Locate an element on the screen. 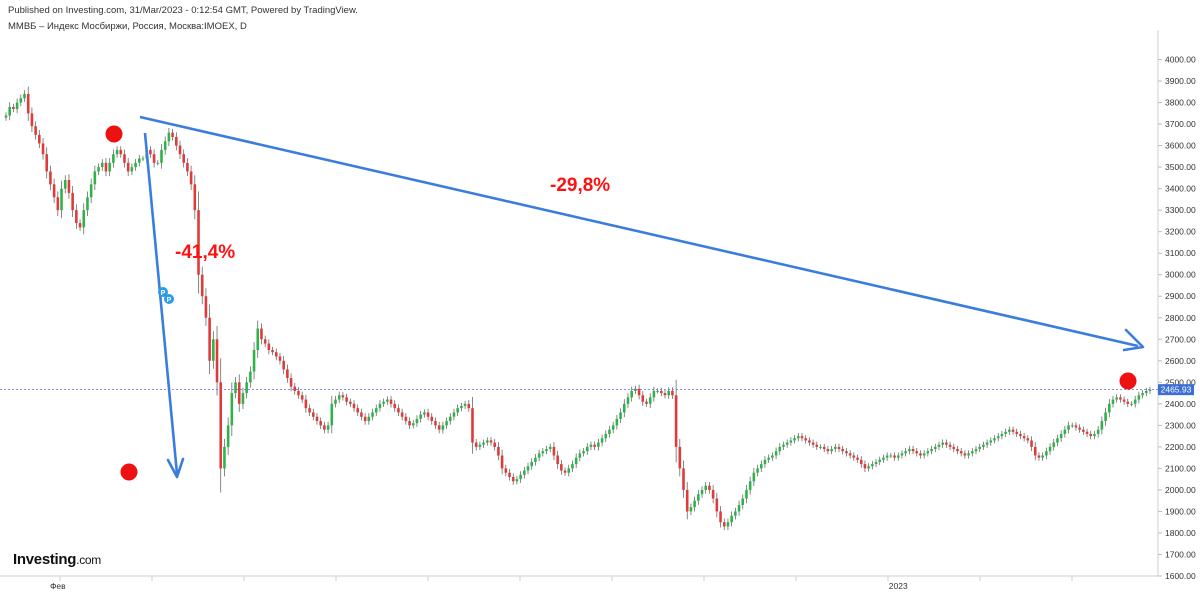  last-price-label: 2465.93 is located at coordinates (1176, 390).